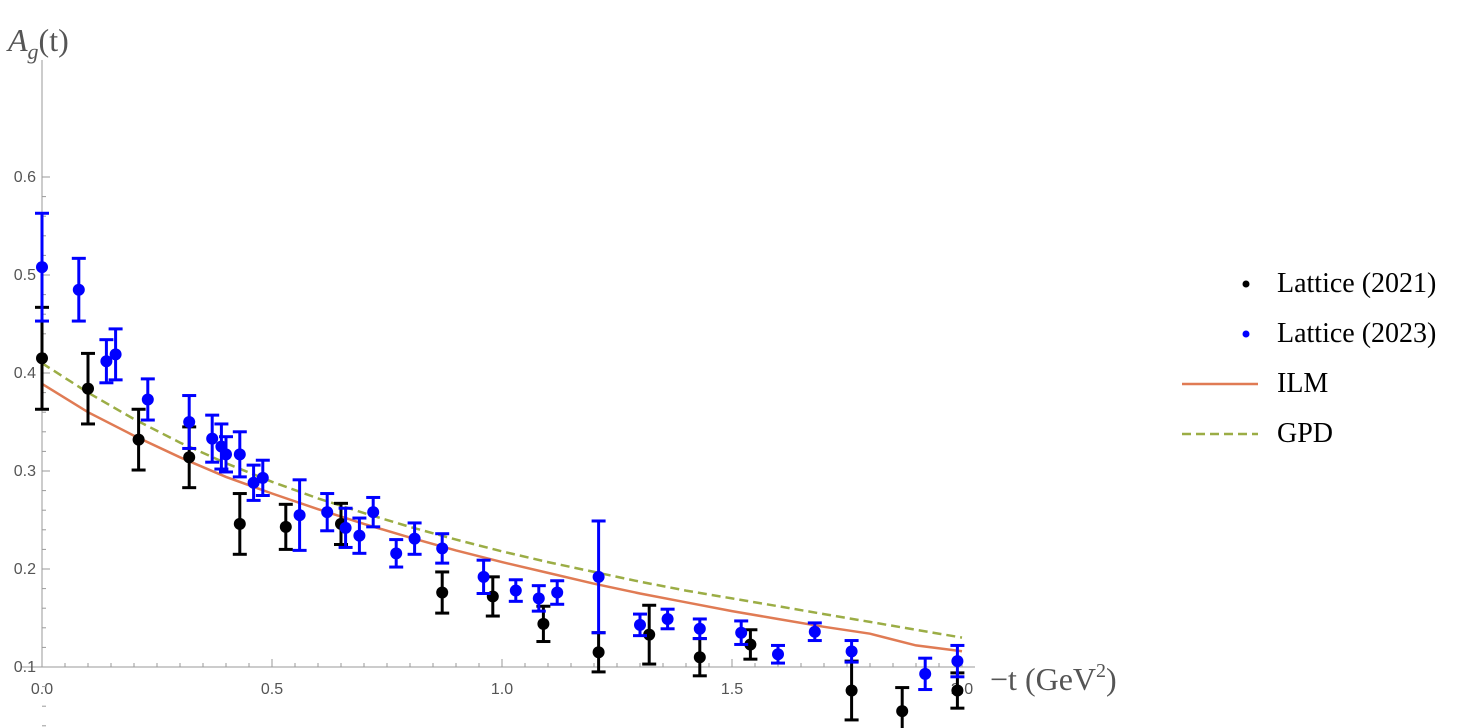  Describe the element at coordinates (502, 678) in the screenshot. I see `x-ticks: 0.00.51.01.52.0` at that location.